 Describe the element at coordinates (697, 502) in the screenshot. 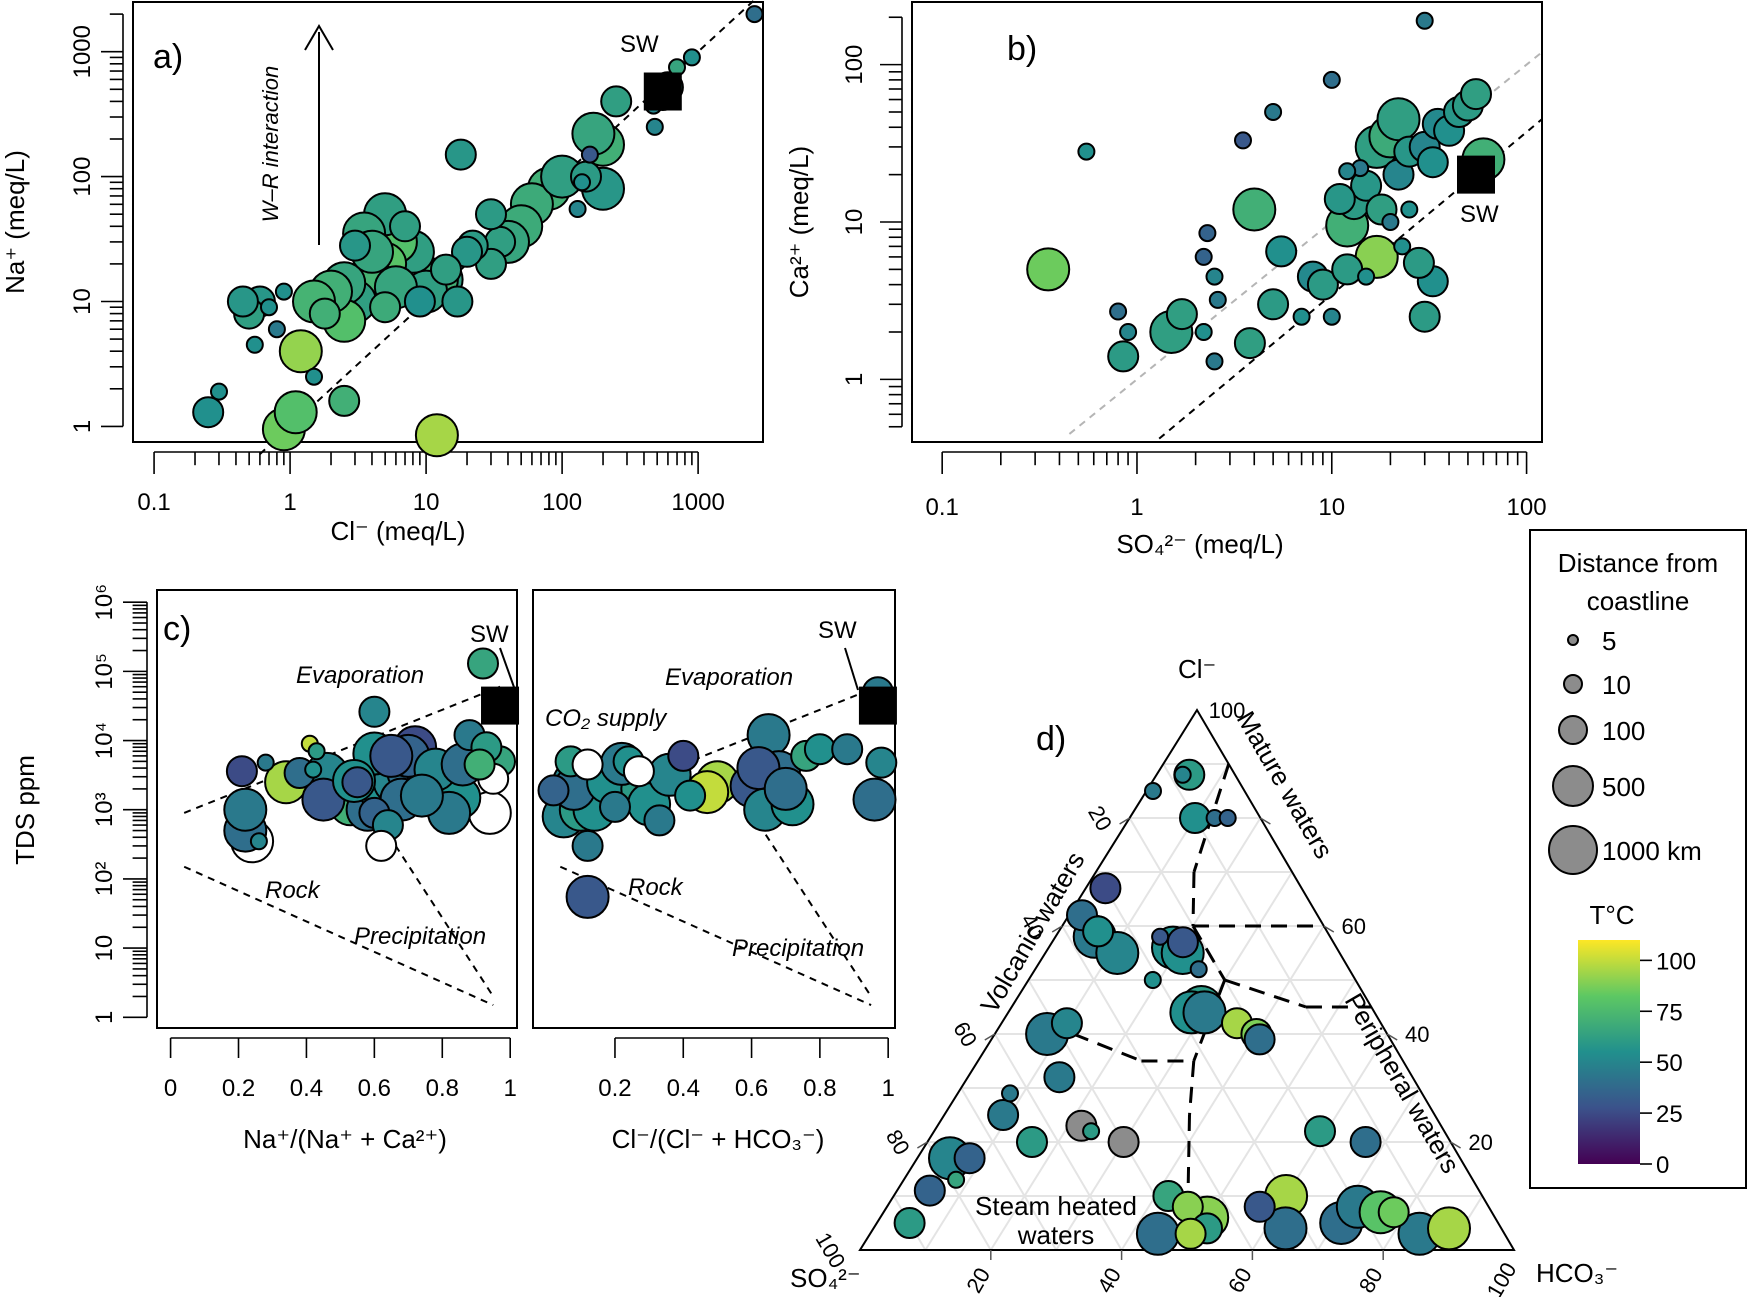

I see `a-xtick-label: 1000` at that location.